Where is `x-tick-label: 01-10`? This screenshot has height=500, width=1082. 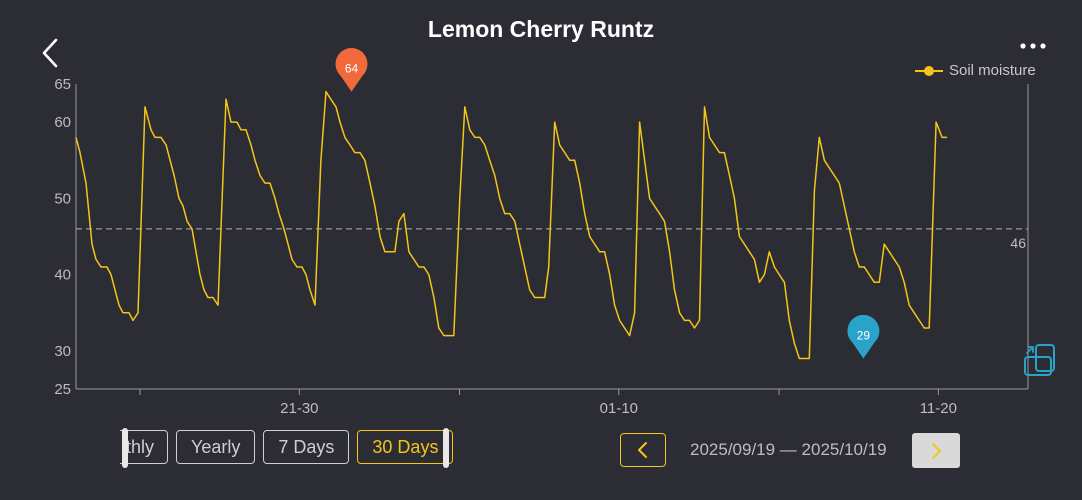
x-tick-label: 01-10 is located at coordinates (619, 408).